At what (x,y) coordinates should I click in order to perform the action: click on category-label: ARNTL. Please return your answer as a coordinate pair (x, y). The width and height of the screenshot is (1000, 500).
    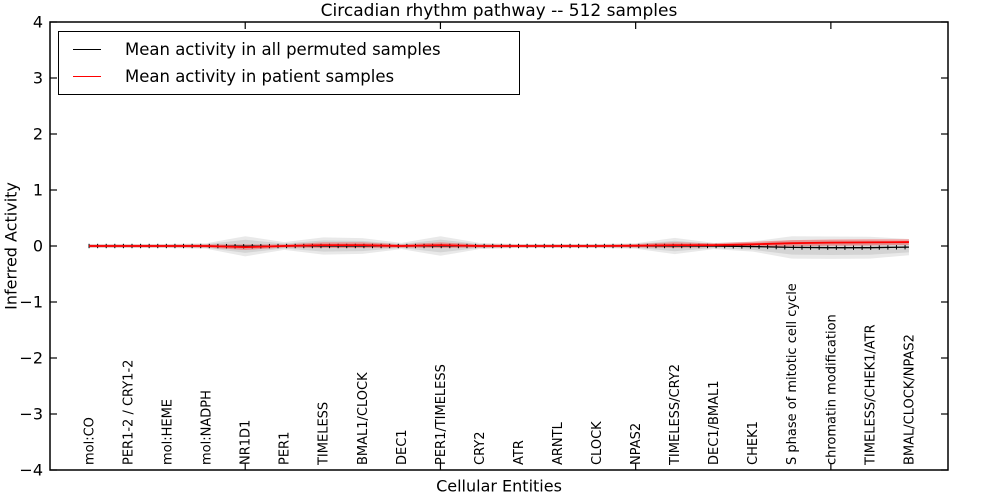
    Looking at the image, I should click on (558, 443).